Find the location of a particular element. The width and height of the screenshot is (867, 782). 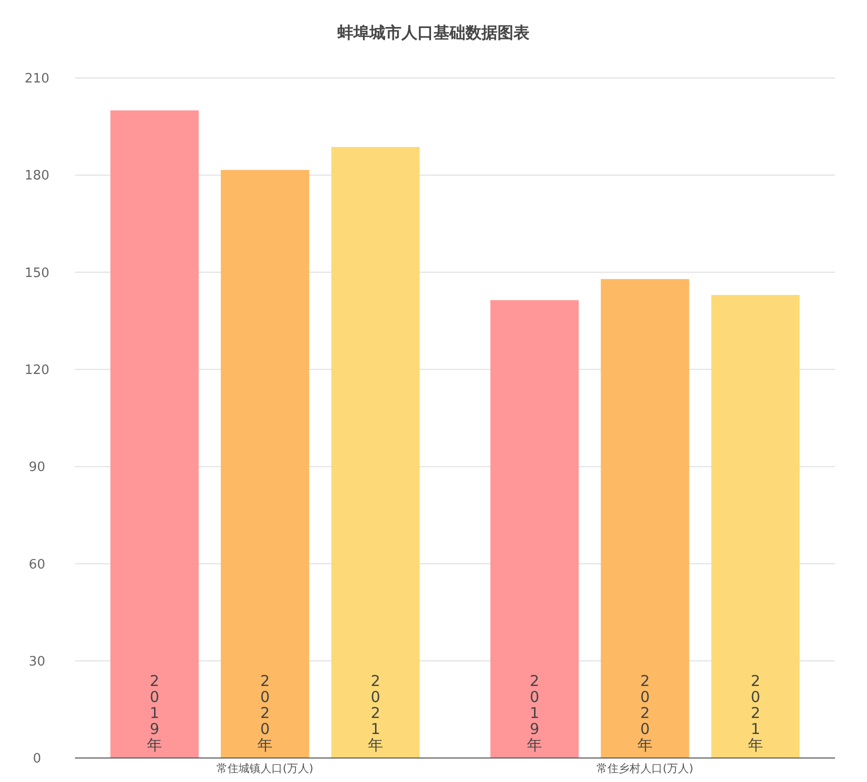

y-tick-label: 210 is located at coordinates (37, 79).